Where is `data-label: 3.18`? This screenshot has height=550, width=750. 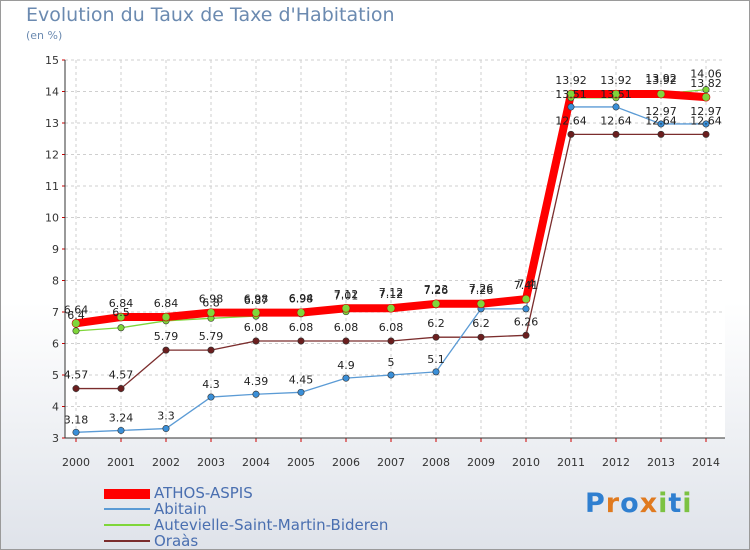 data-label: 3.18 is located at coordinates (76, 419).